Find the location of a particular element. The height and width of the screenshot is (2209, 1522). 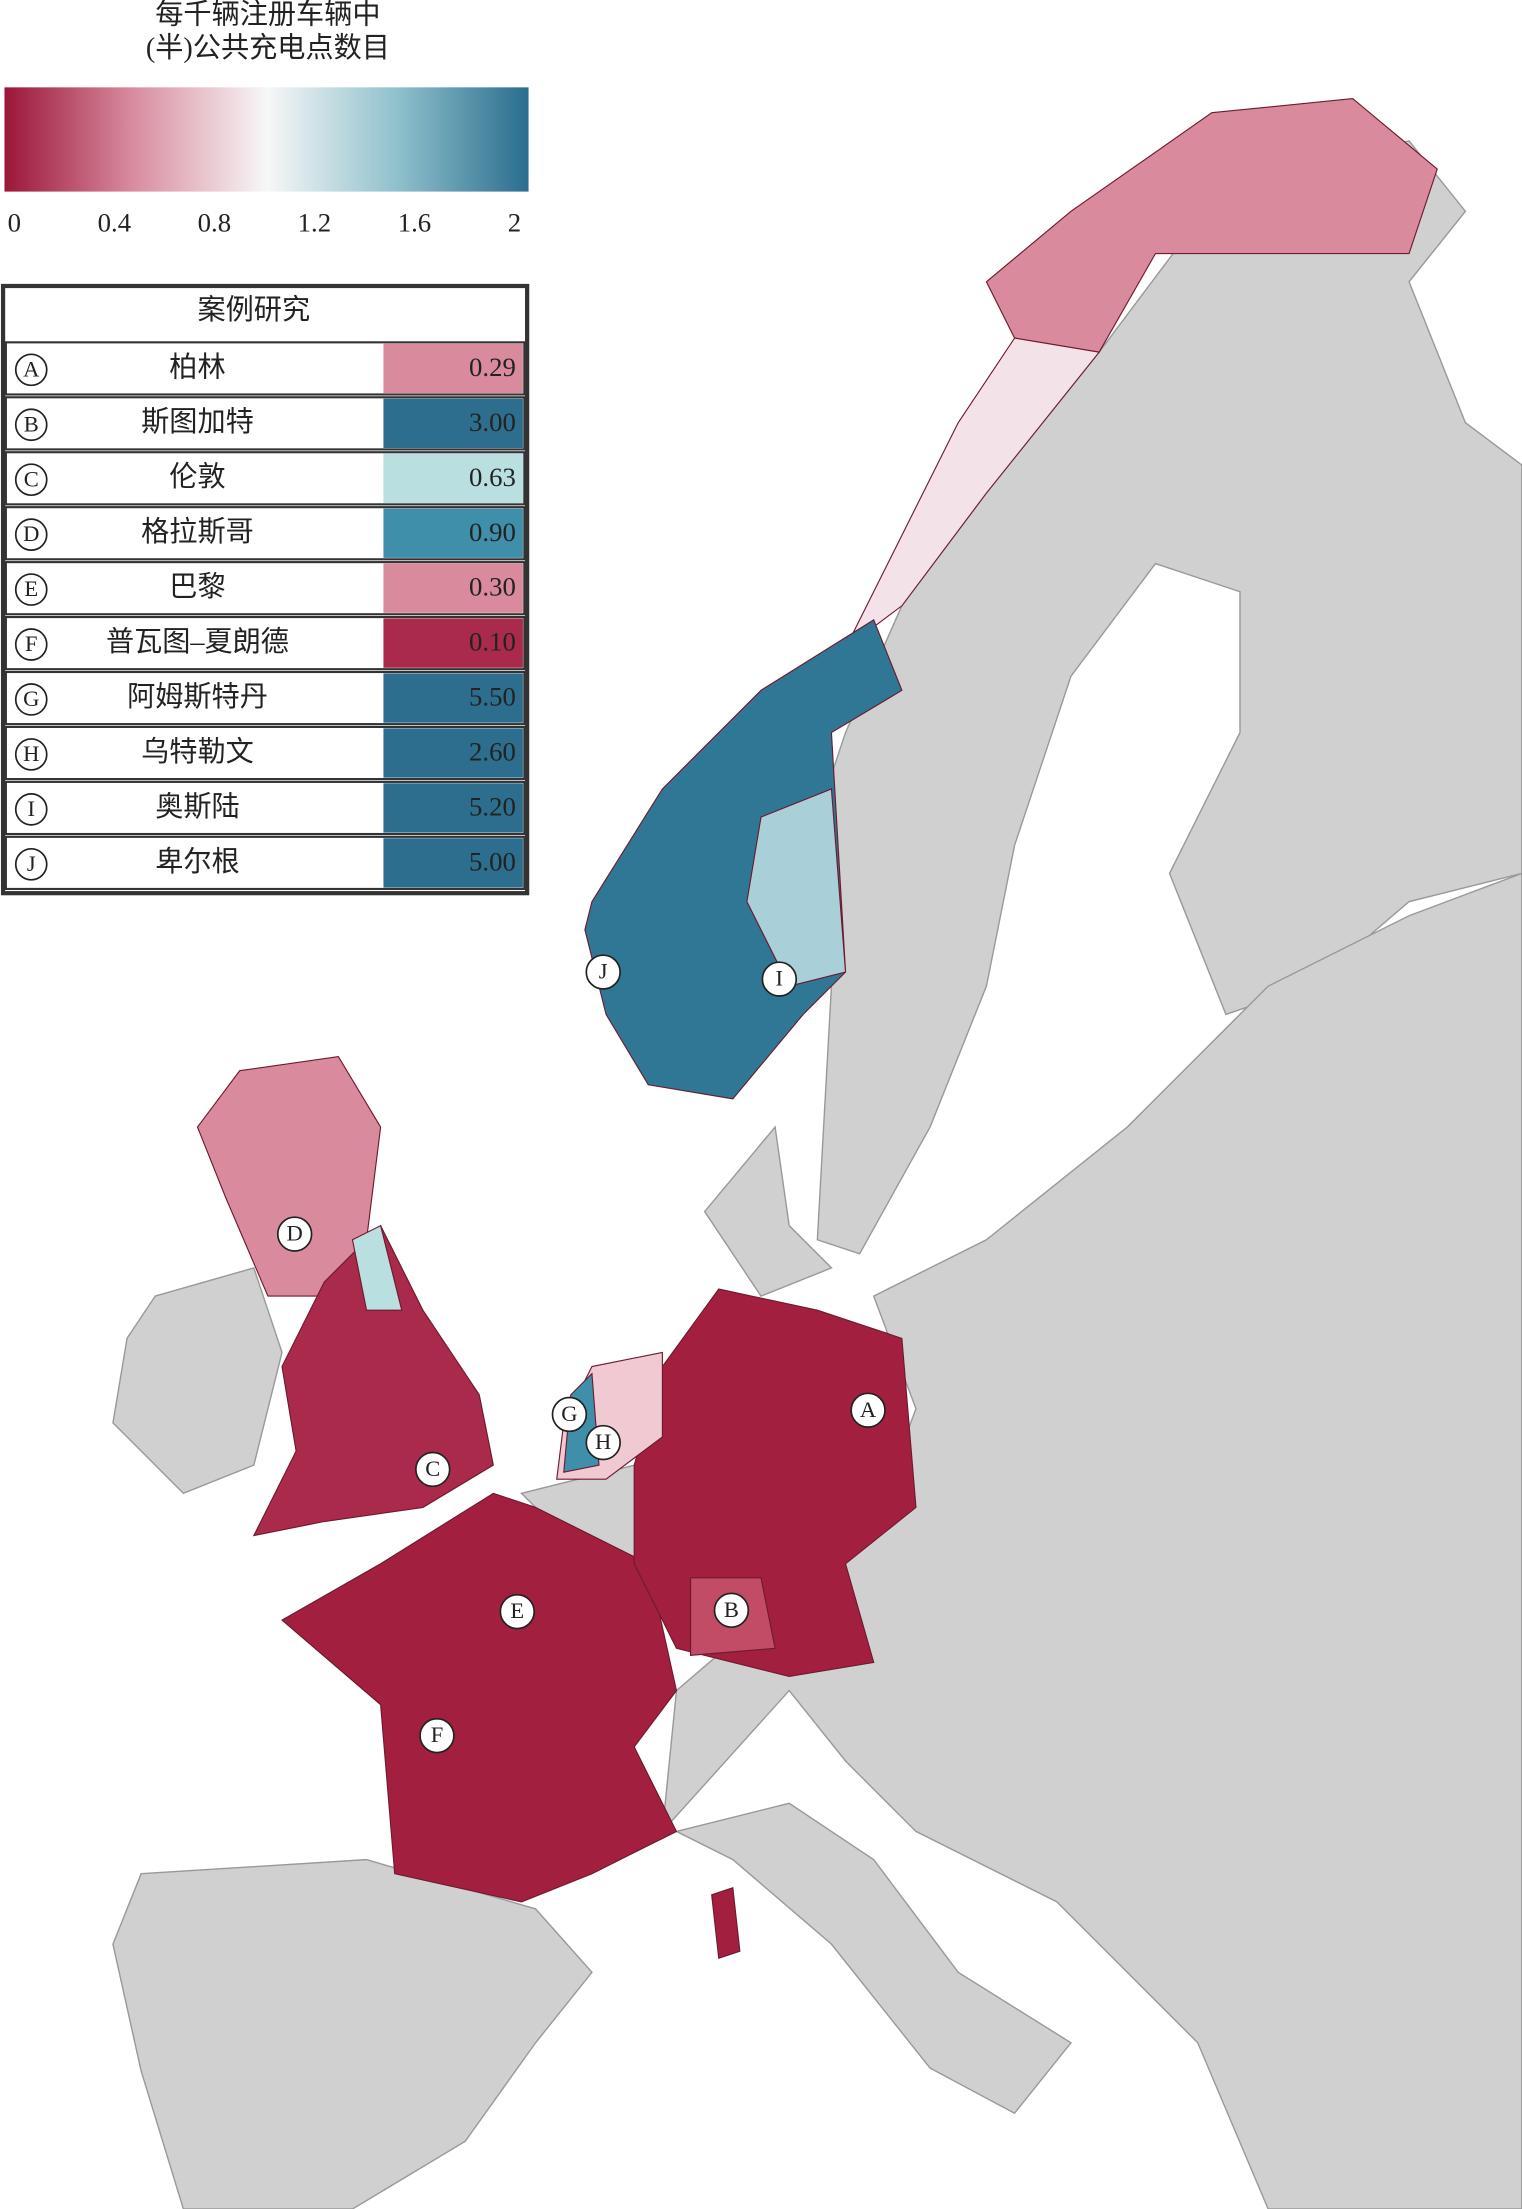

map-marker-letter: B is located at coordinates (731, 1609).